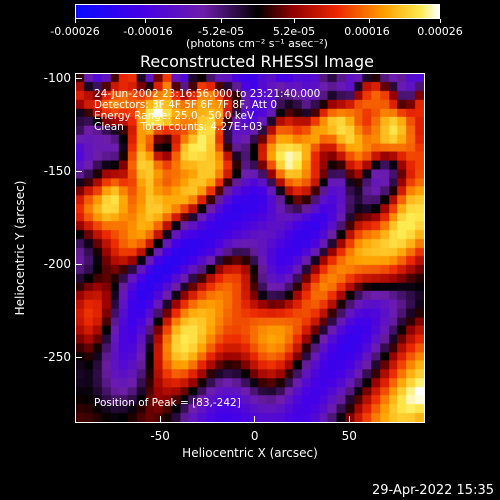  I want to click on colorbar-tick-label: 5.2e-05, so click(294, 31).